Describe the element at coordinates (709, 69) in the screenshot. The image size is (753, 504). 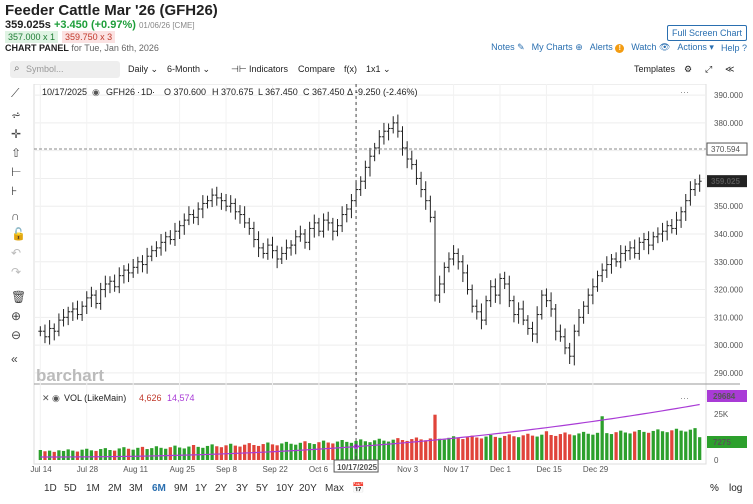
I see `expand-icon: ⤢` at that location.